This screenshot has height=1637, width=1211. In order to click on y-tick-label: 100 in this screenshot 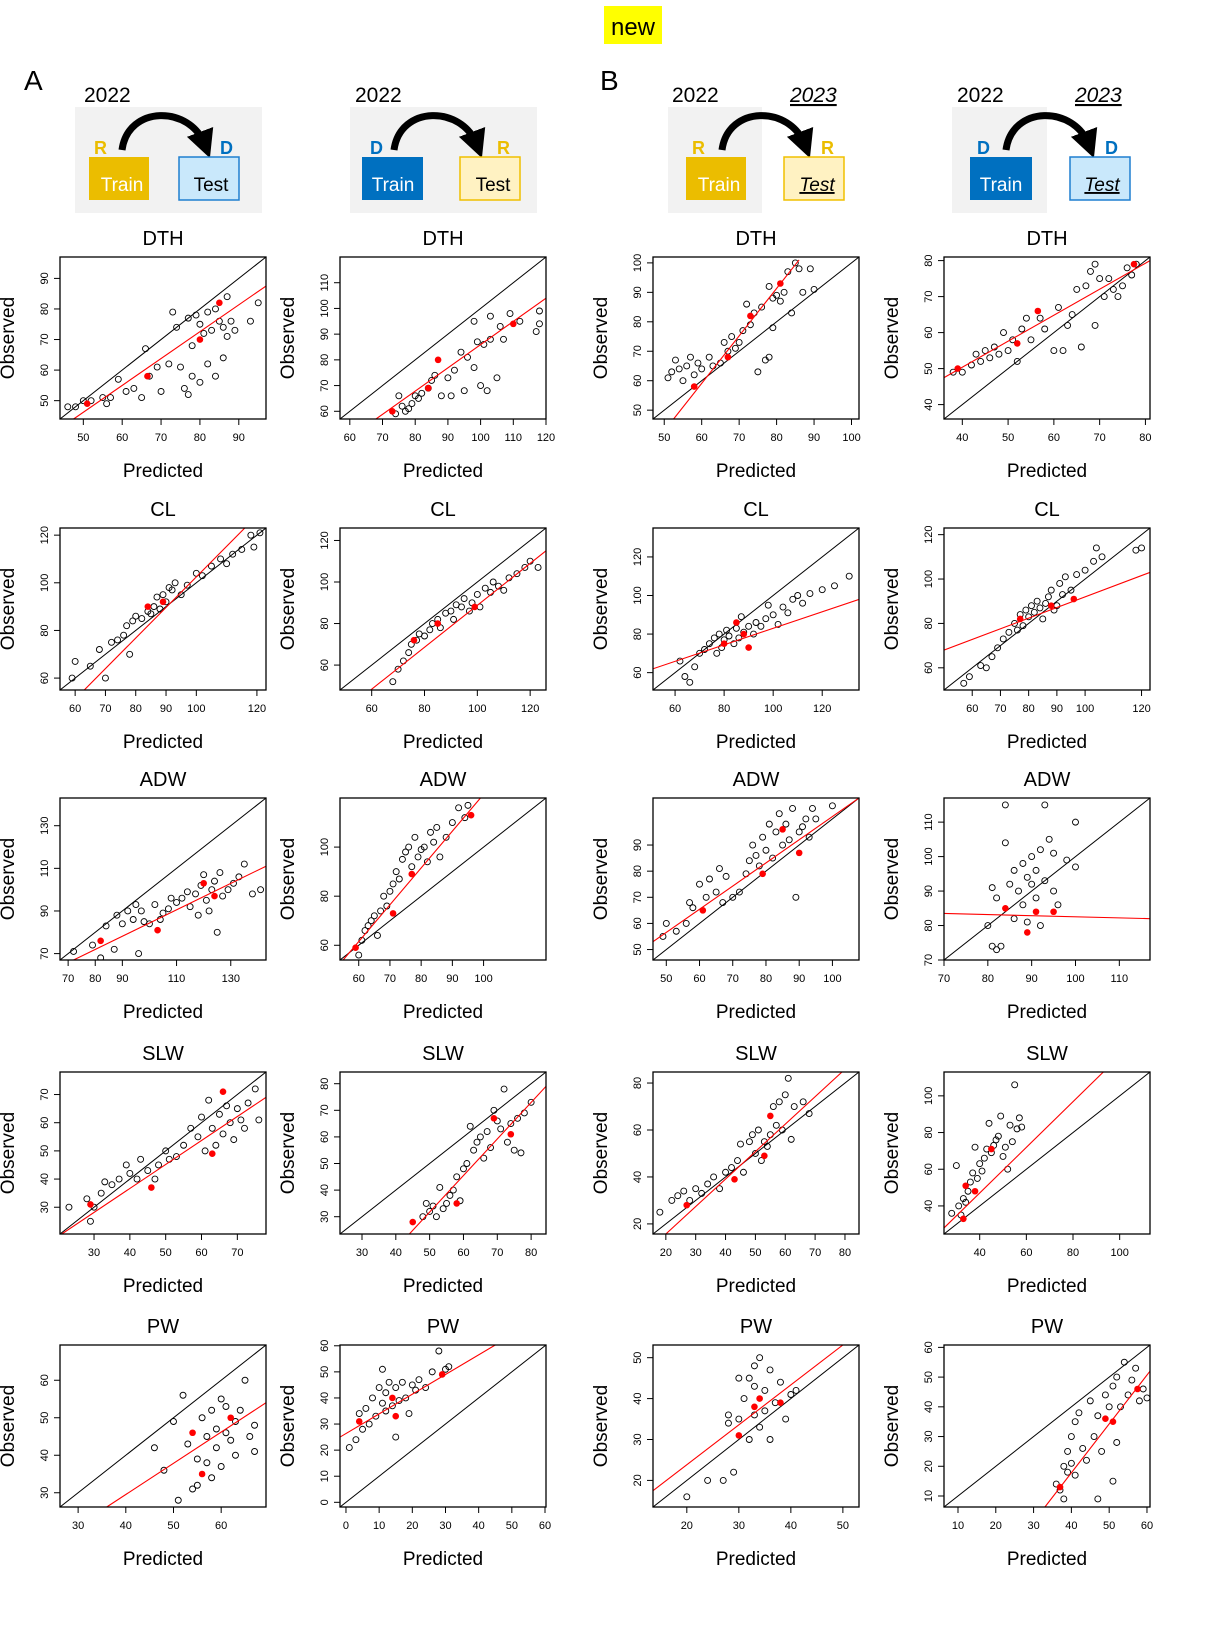, I will do `click(325, 308)`.